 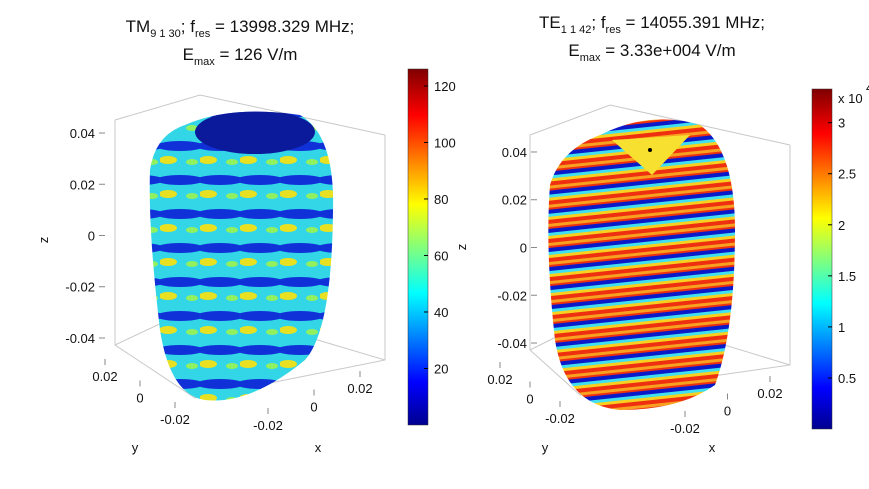 What do you see at coordinates (641, 264) in the screenshot?
I see `surface-right` at bounding box center [641, 264].